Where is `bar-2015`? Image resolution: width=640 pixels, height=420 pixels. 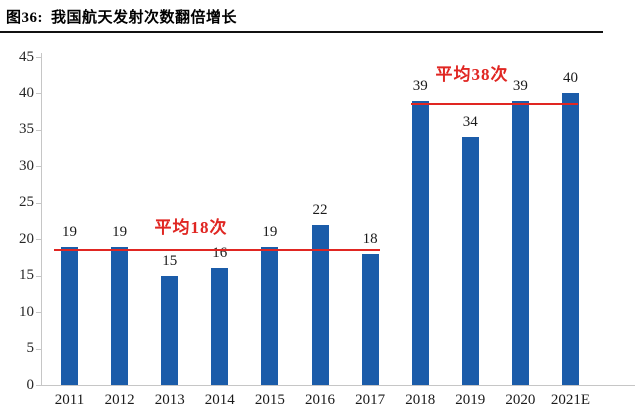 bar-2015 is located at coordinates (270, 315).